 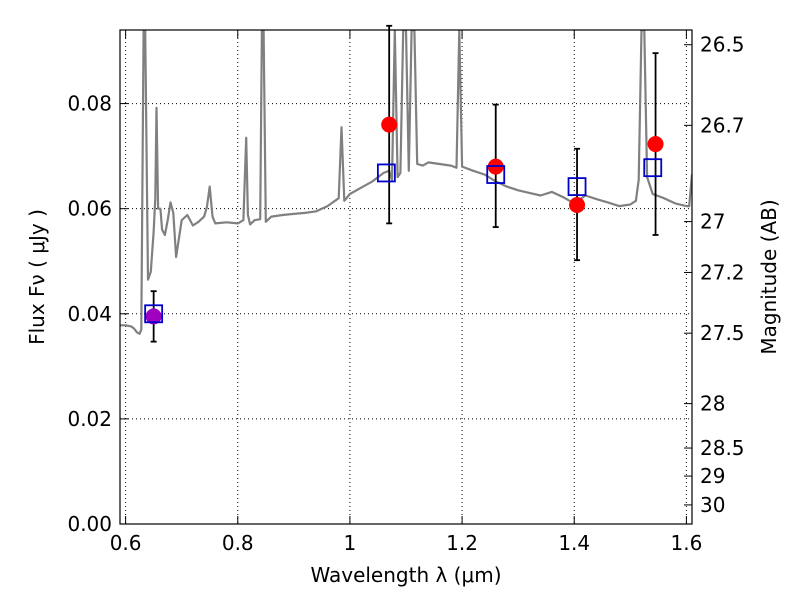 I want to click on x-tick-label: 1.6, so click(x=686, y=543).